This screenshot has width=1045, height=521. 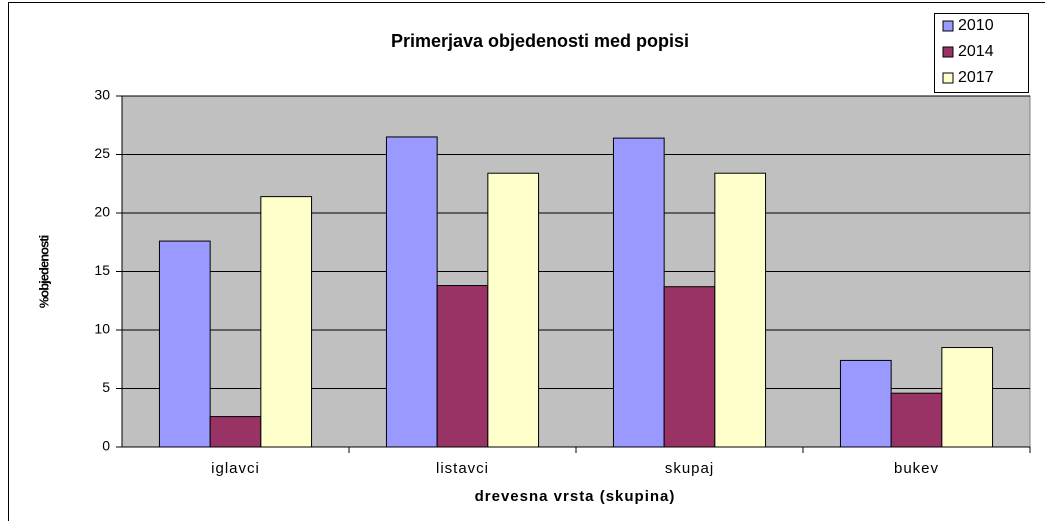 What do you see at coordinates (102, 95) in the screenshot?
I see `y-tick-label: 30` at bounding box center [102, 95].